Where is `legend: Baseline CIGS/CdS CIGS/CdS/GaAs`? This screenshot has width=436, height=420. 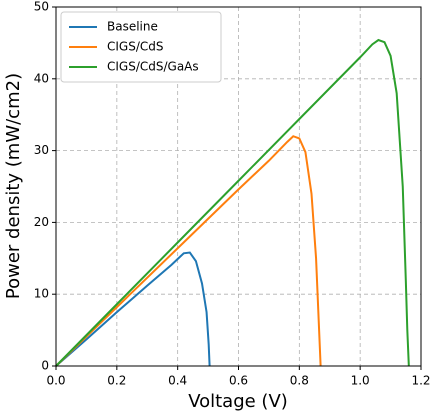
legend: Baseline CIGS/CdS CIGS/CdS/GaAs is located at coordinates (141, 47).